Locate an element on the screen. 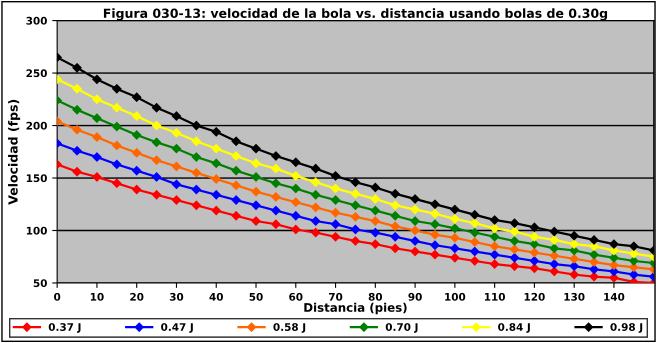 The image size is (657, 343). x-tick-label: 20 is located at coordinates (137, 296).